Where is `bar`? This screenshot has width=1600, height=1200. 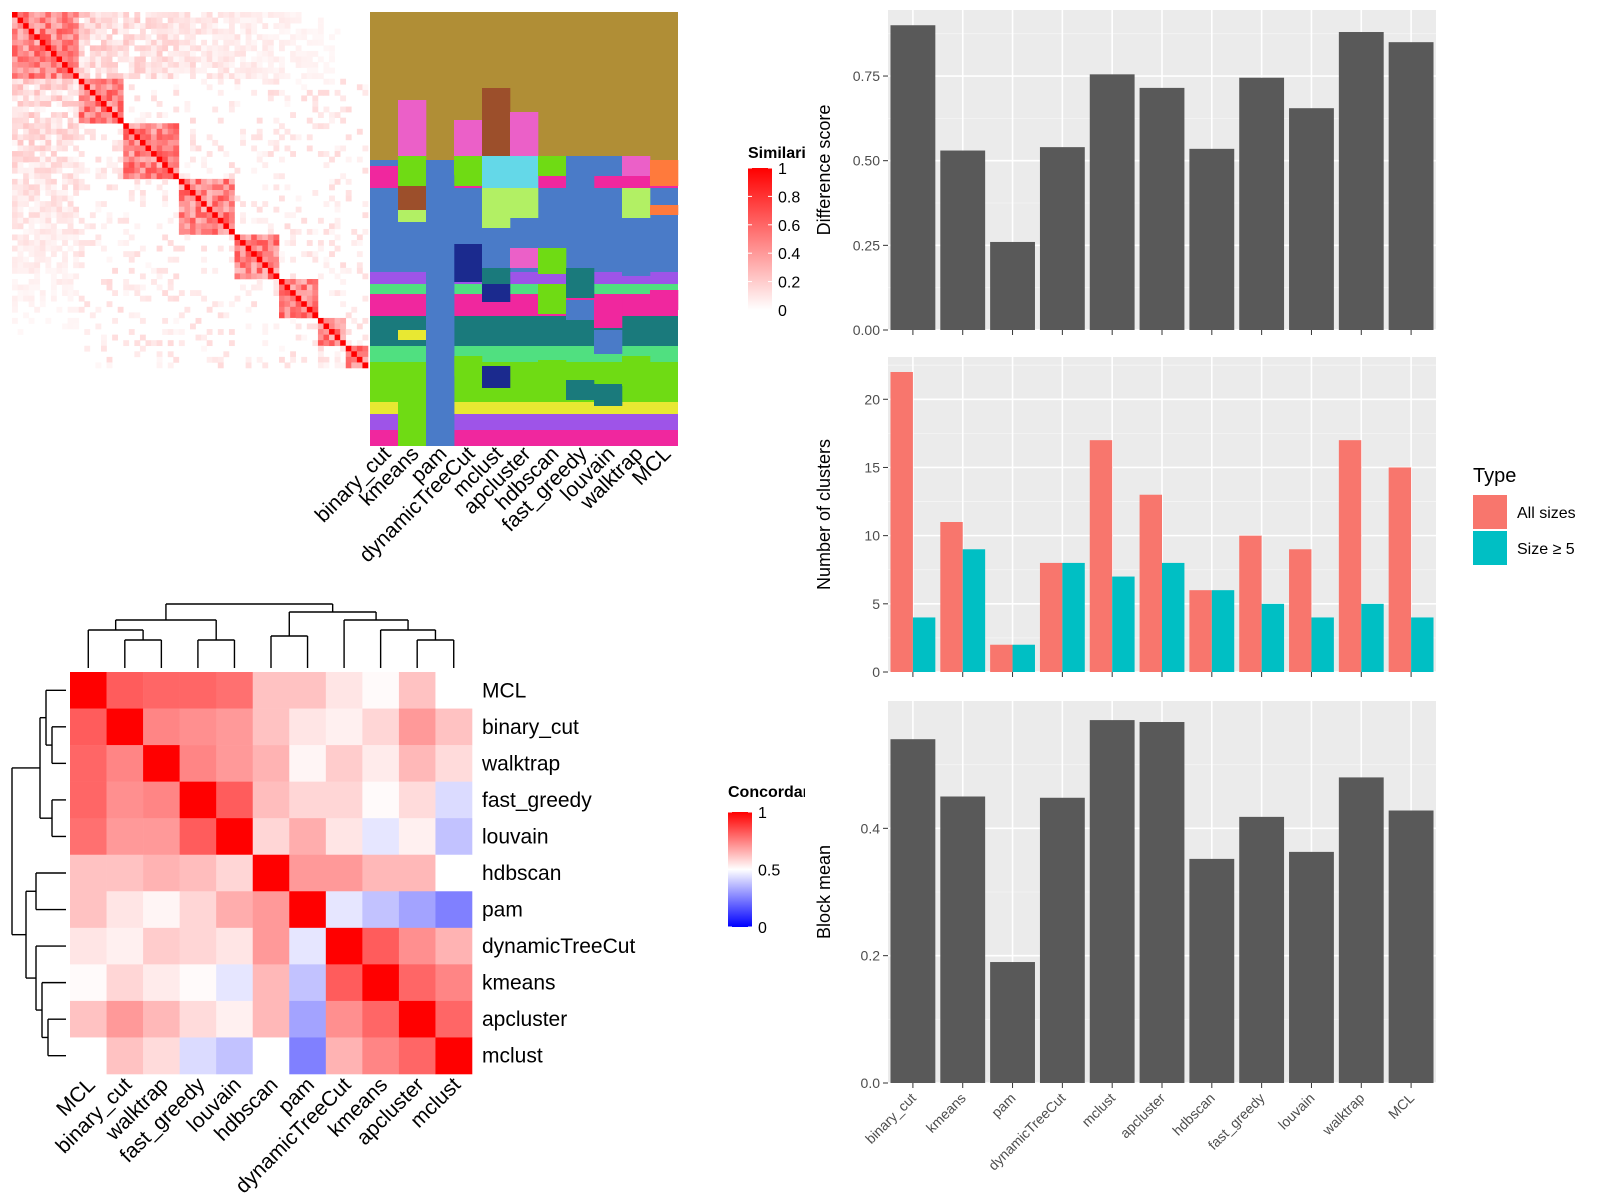
bar is located at coordinates (913, 178).